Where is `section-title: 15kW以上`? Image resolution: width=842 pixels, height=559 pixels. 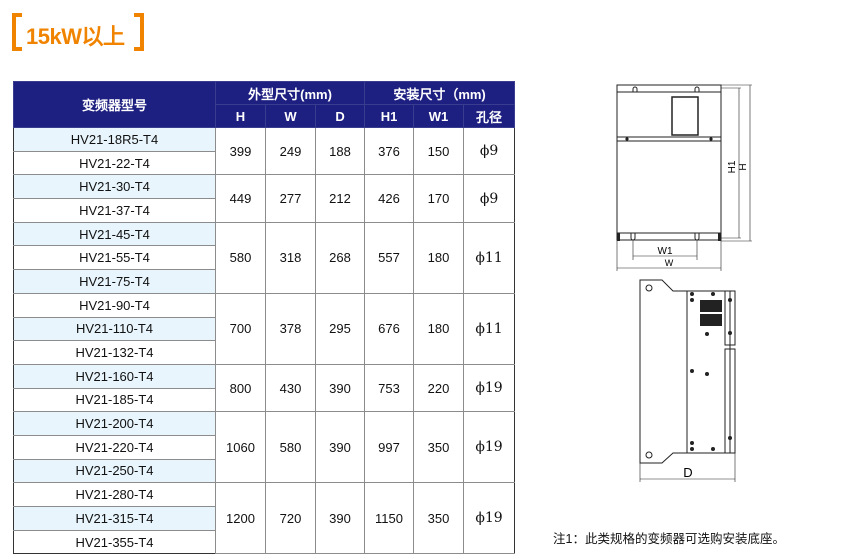 section-title: 15kW以上 is located at coordinates (78, 33).